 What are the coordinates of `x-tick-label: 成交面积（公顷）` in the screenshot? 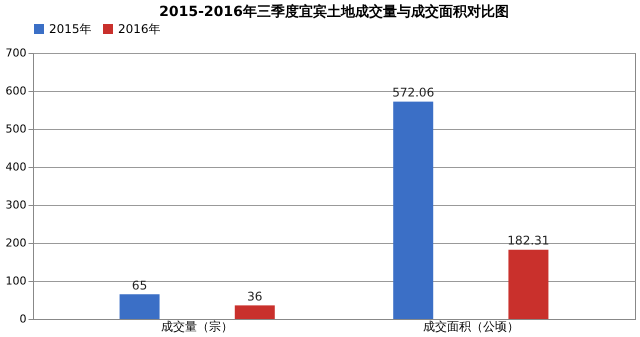 It's located at (470, 327).